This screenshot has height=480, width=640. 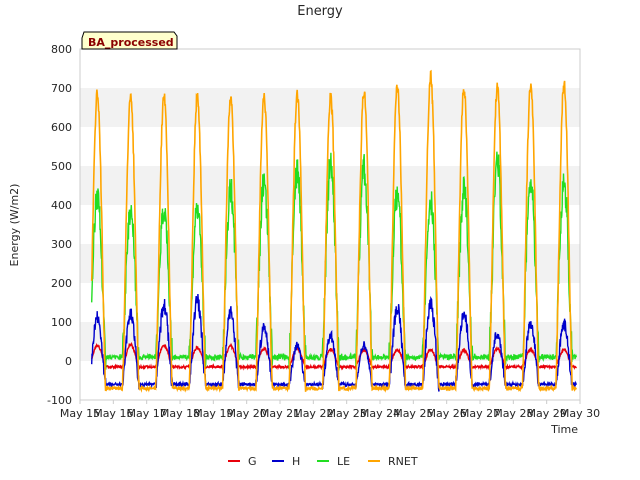 What do you see at coordinates (343, 461) in the screenshot?
I see `legend-entry-label: LE` at bounding box center [343, 461].